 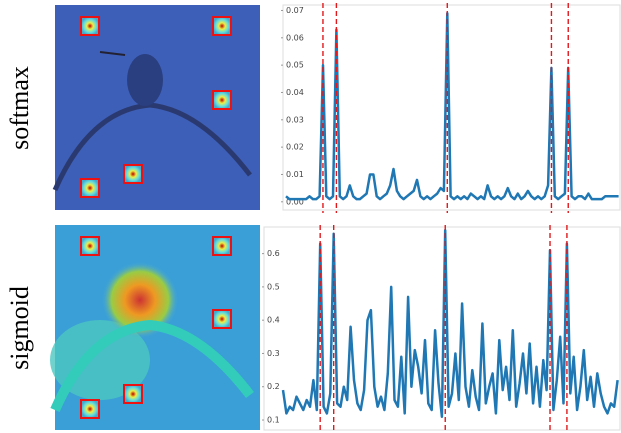 What do you see at coordinates (19, 328) in the screenshot?
I see `row-label: sigmoid` at bounding box center [19, 328].